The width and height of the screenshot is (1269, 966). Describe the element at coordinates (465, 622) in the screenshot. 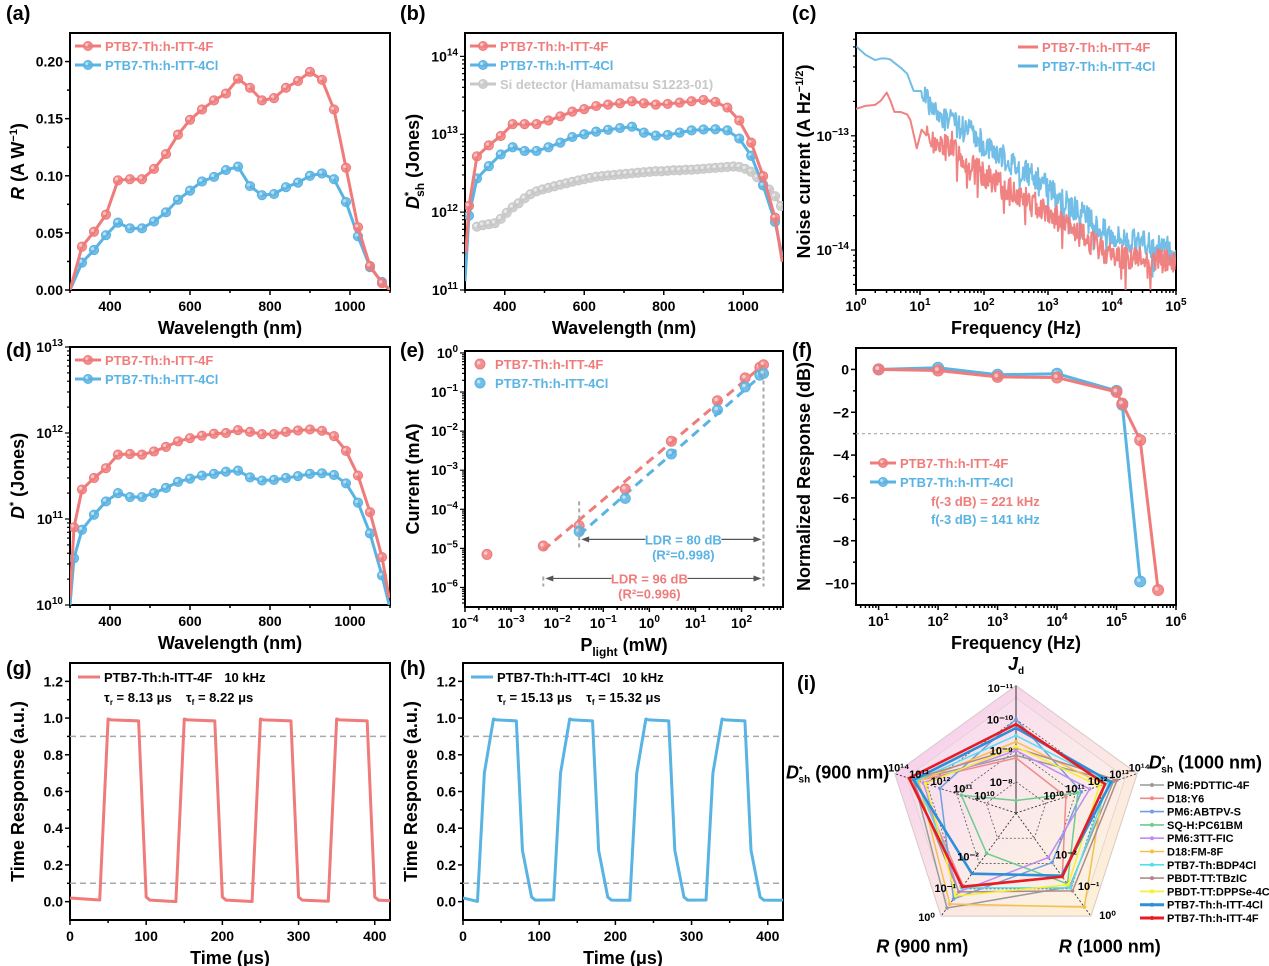

I see `x-tick-label: 10⁻⁴` at that location.